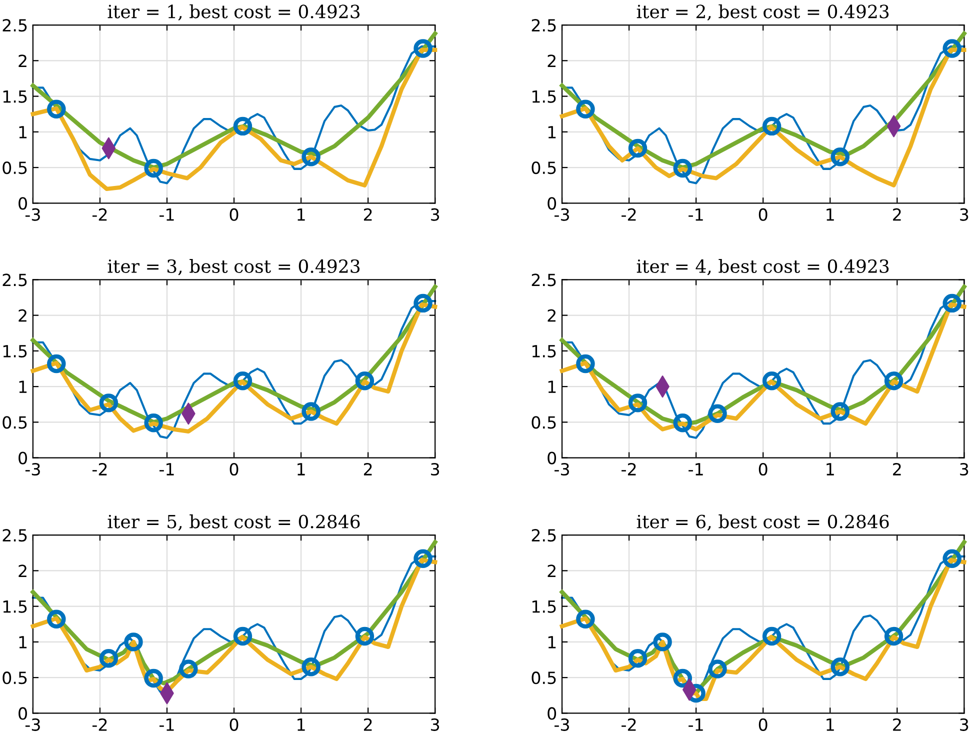 The width and height of the screenshot is (969, 736). What do you see at coordinates (762, 522) in the screenshot?
I see `chart-title: iter = 6, best cost = 0.2846` at bounding box center [762, 522].